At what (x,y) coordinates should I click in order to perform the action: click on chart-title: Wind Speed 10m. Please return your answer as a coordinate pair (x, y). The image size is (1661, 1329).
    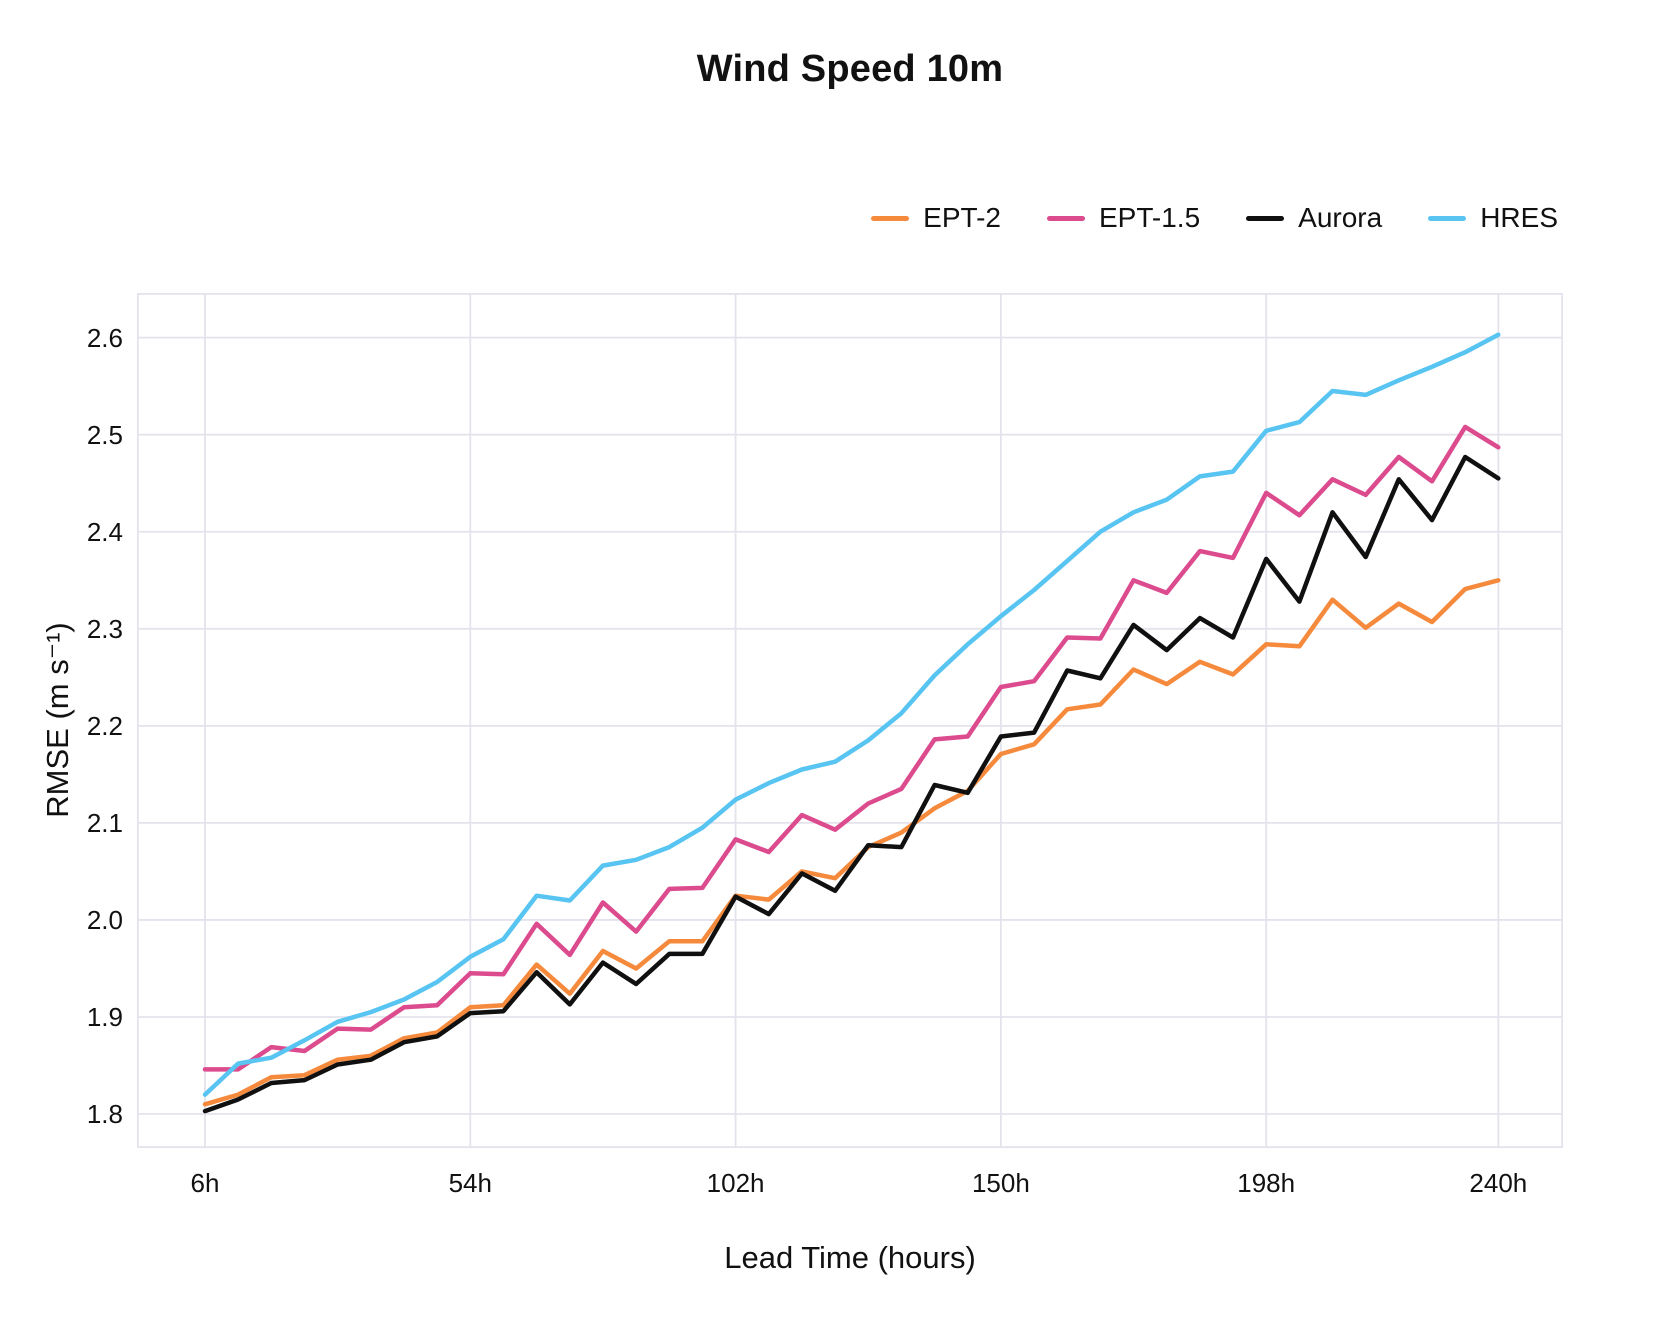
    Looking at the image, I should click on (850, 69).